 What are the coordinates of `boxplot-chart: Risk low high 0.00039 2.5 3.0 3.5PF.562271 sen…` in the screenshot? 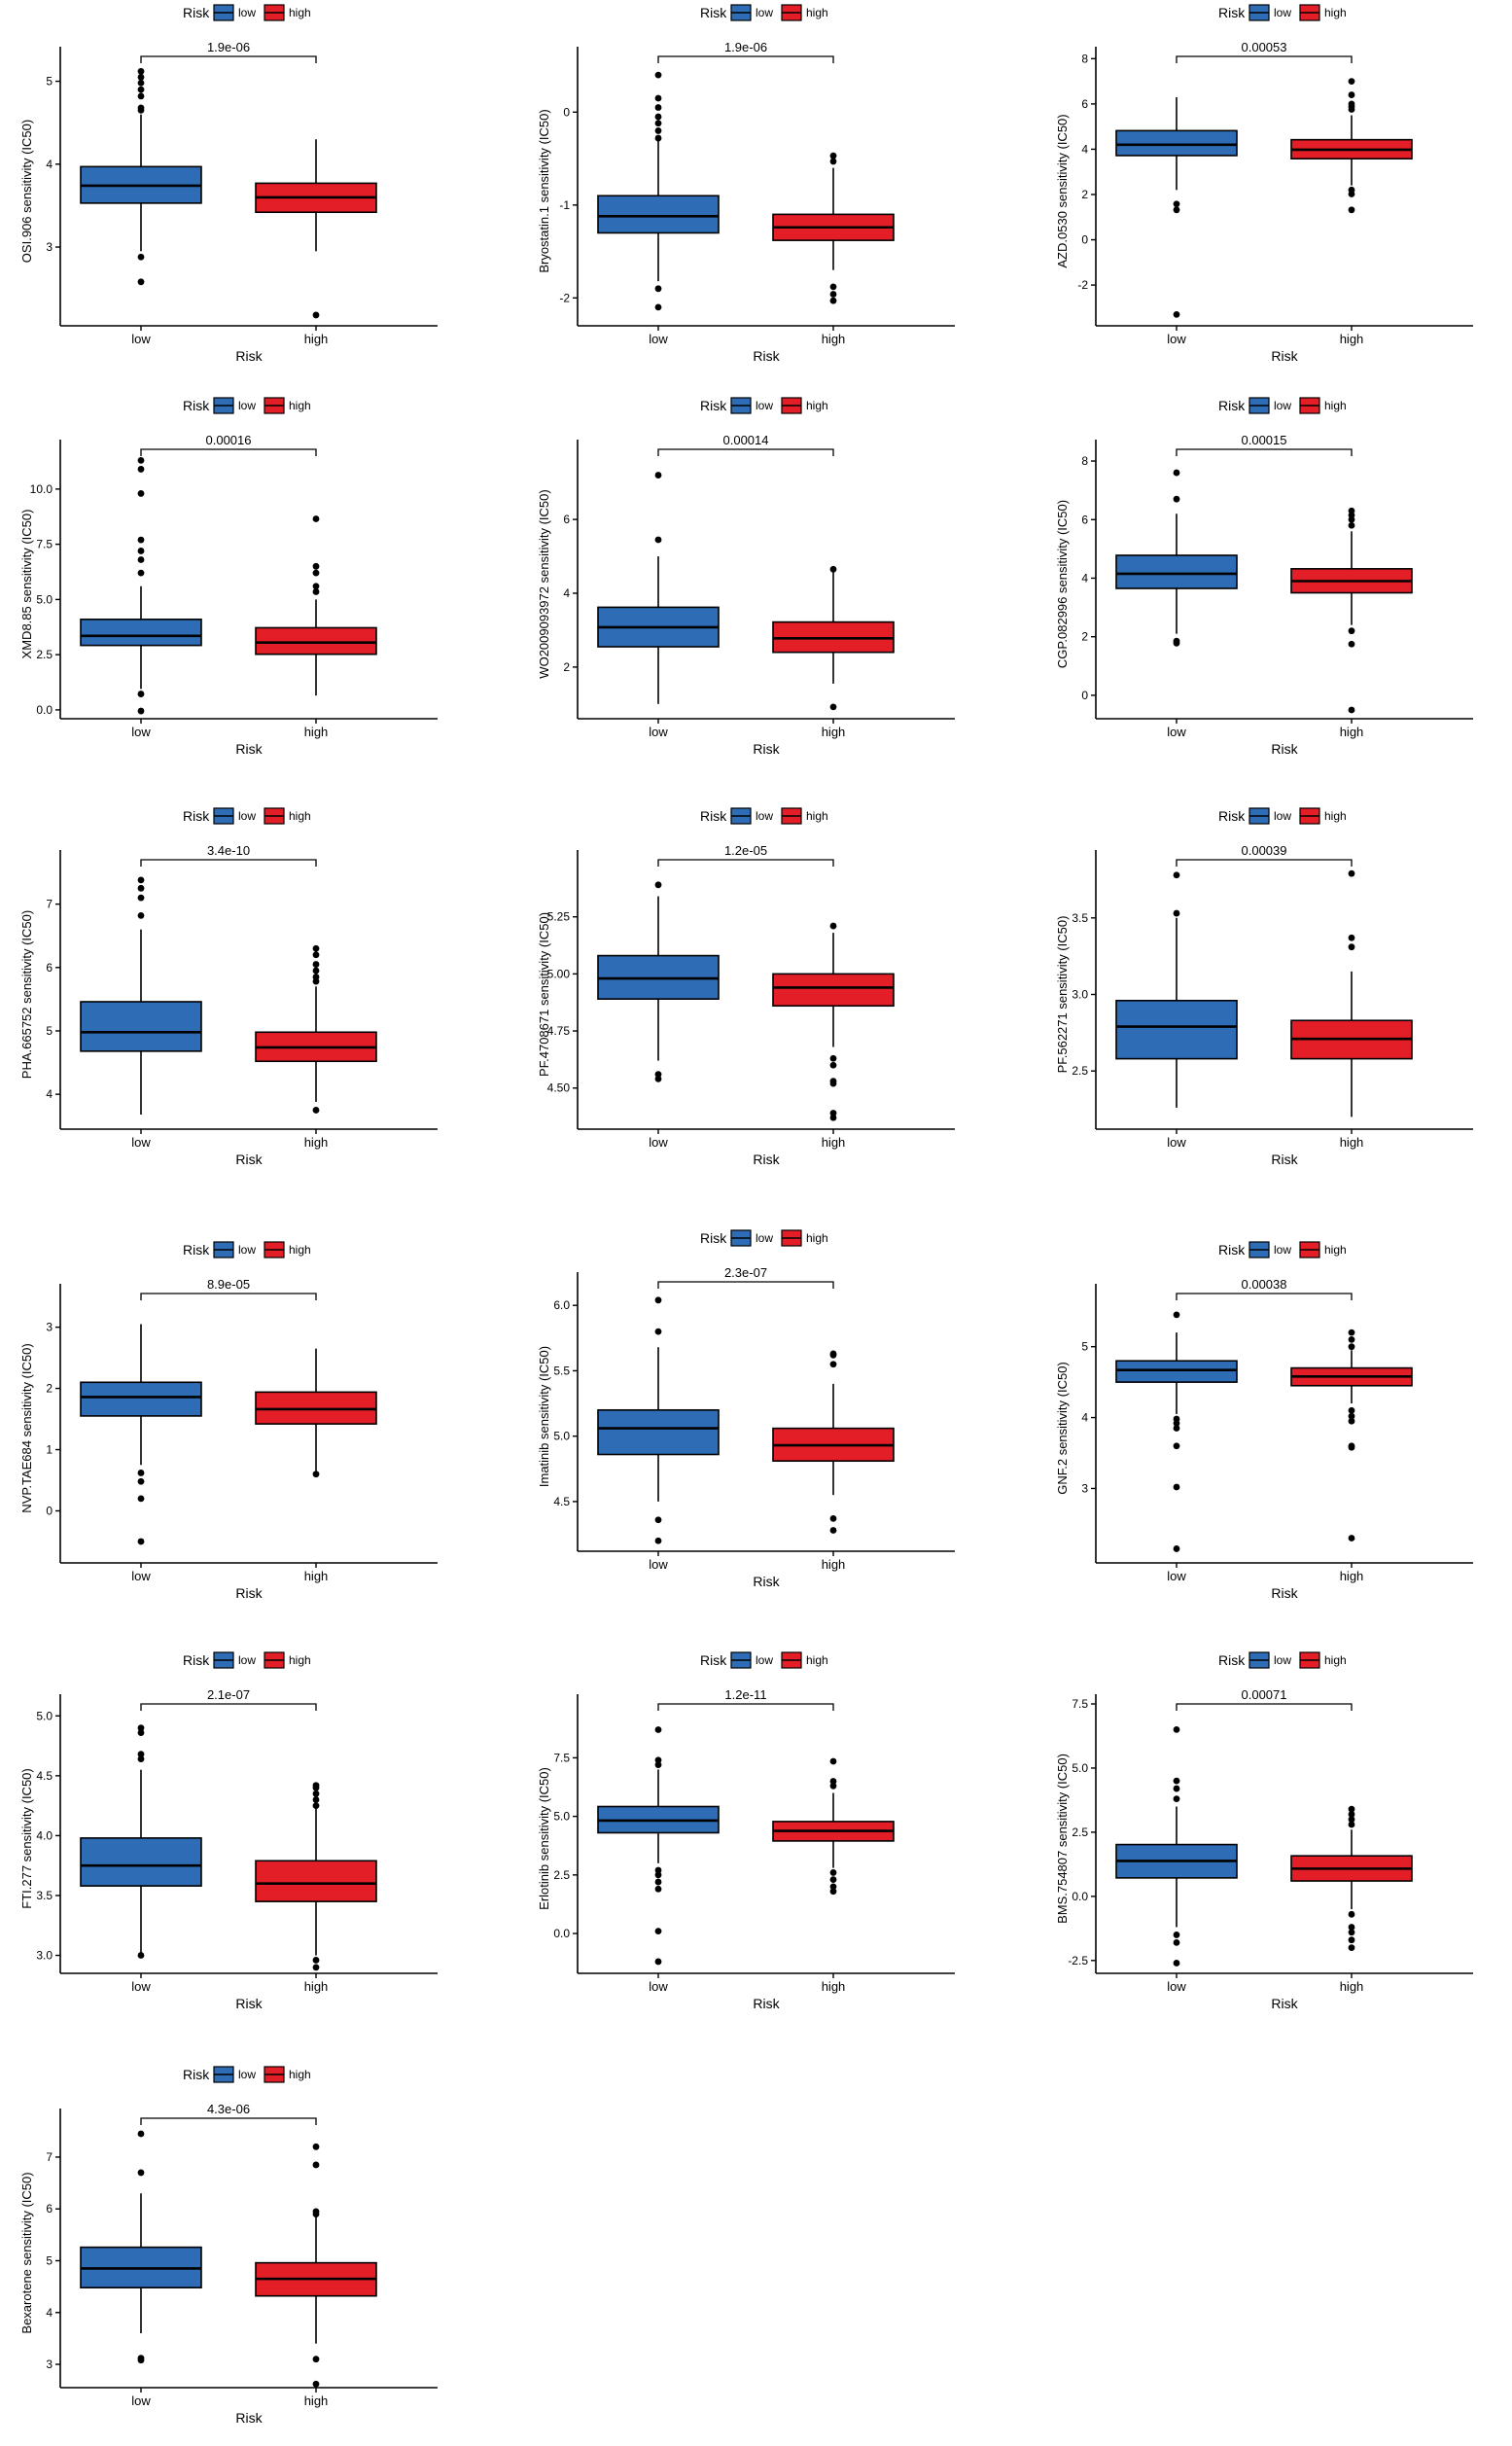 It's located at (1264, 987).